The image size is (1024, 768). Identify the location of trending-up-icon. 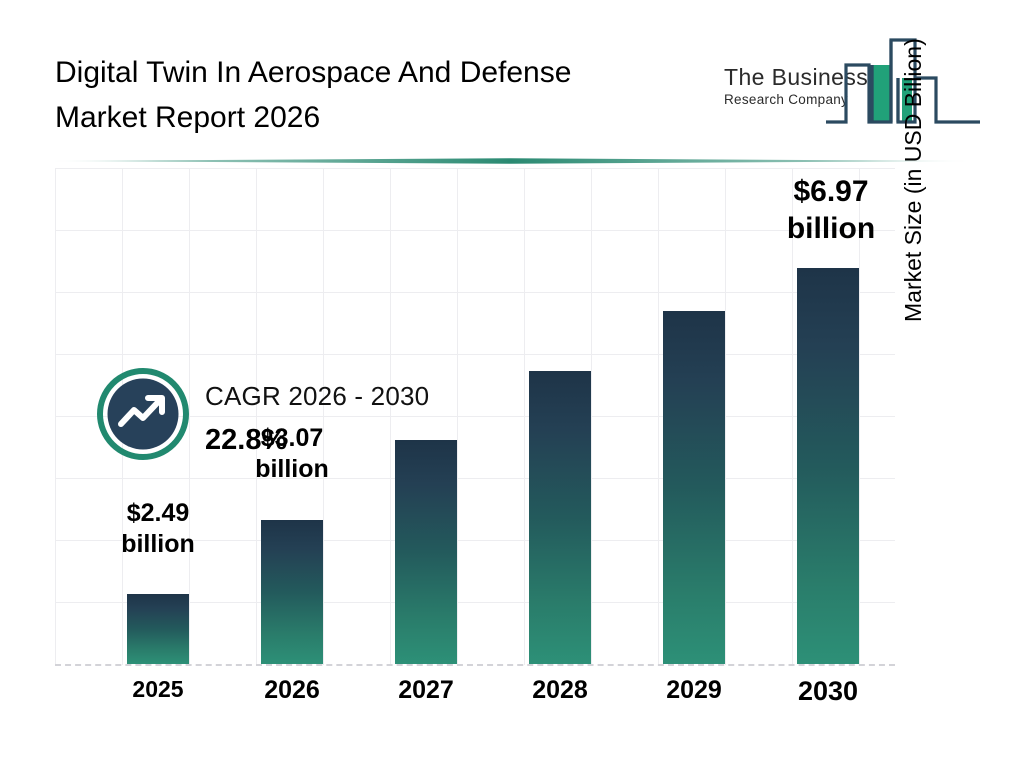
(143, 414).